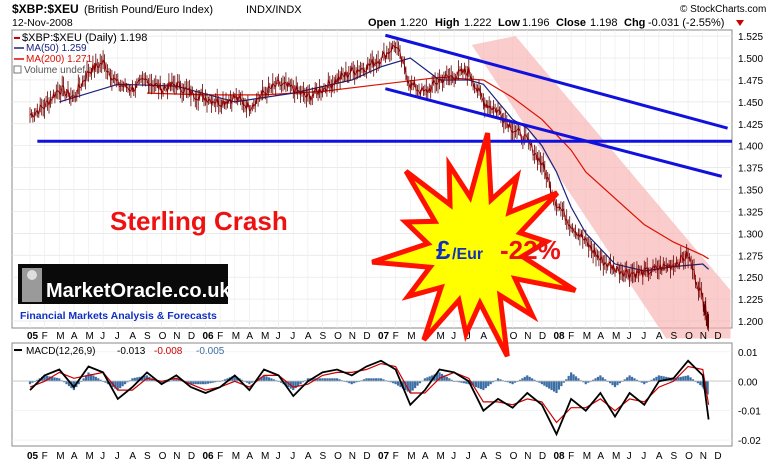 The height and width of the screenshot is (472, 774). Describe the element at coordinates (414, 23) in the screenshot. I see `open-value: 1.220` at that location.